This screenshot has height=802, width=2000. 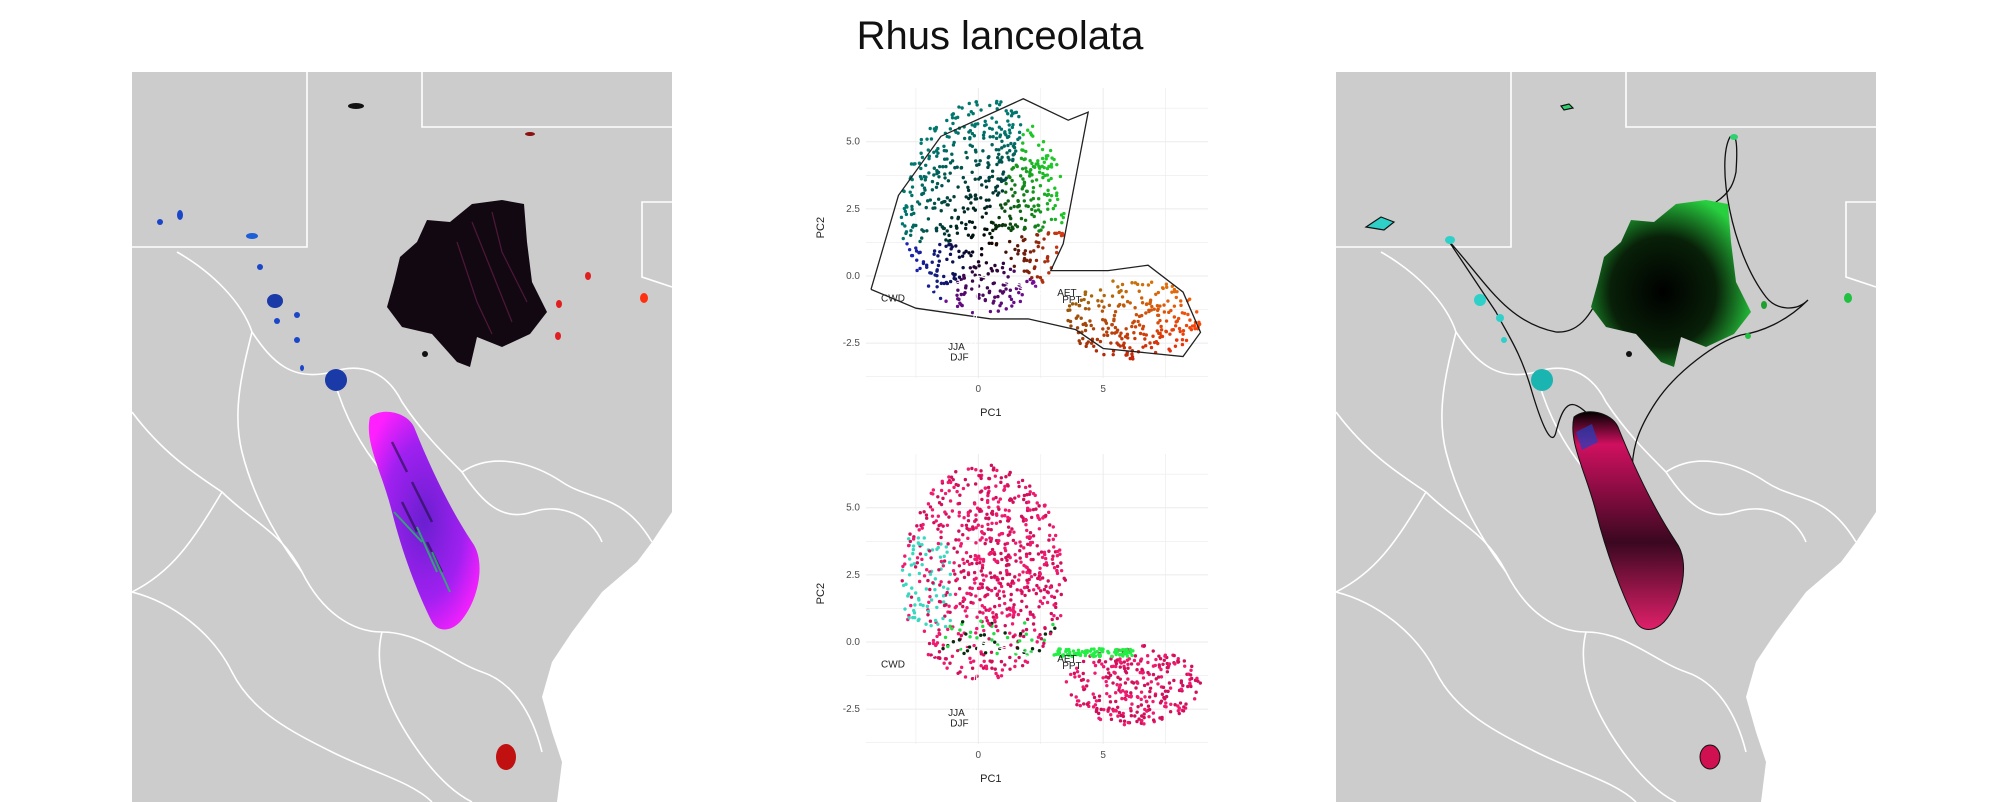 What do you see at coordinates (959, 358) in the screenshot?
I see `vector-label: DJF` at bounding box center [959, 358].